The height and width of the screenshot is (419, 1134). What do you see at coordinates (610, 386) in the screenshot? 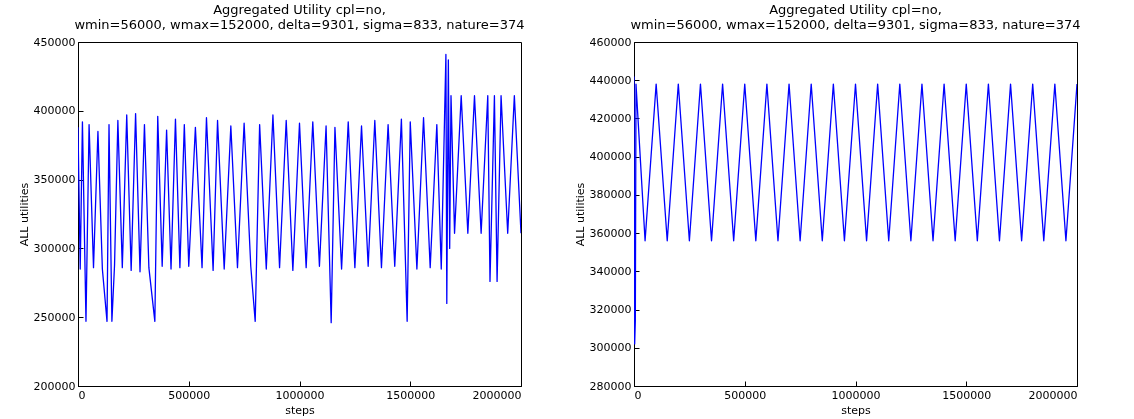
I see `y-tick-label: 280000` at bounding box center [610, 386].